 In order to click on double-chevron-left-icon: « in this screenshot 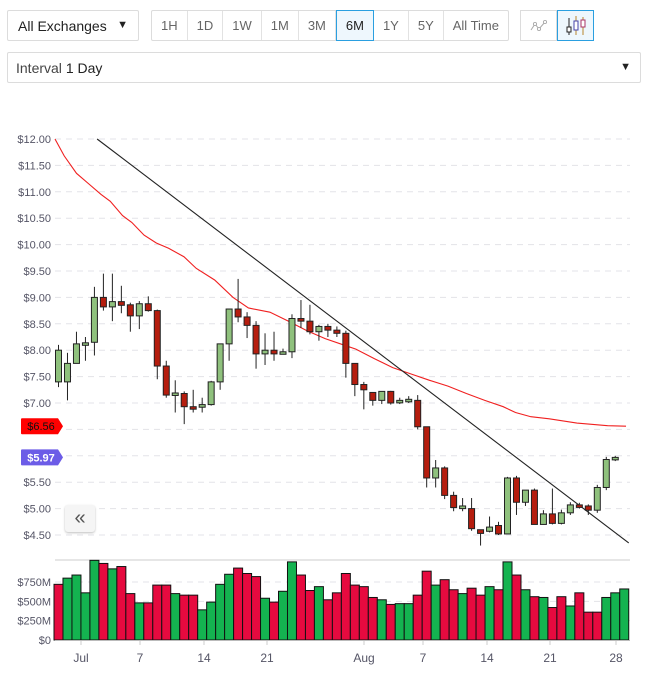, I will do `click(80, 518)`.